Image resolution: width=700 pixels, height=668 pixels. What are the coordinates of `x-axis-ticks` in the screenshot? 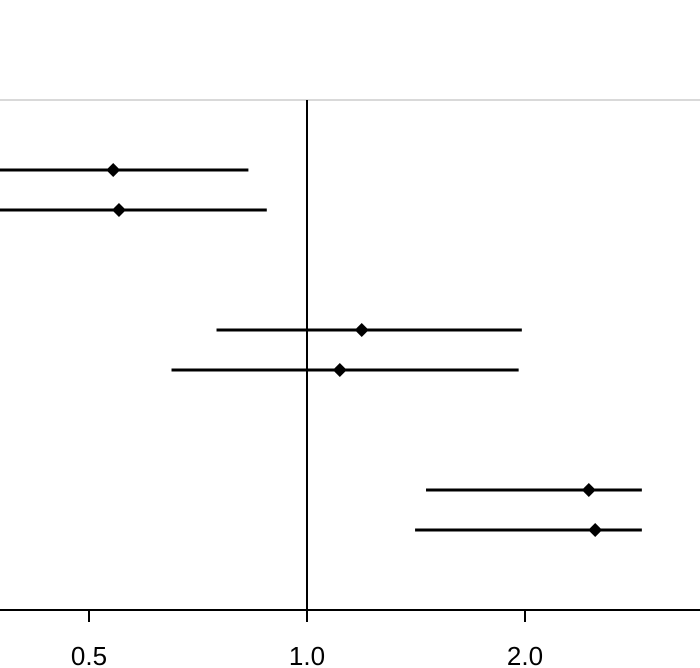 It's located at (307, 616).